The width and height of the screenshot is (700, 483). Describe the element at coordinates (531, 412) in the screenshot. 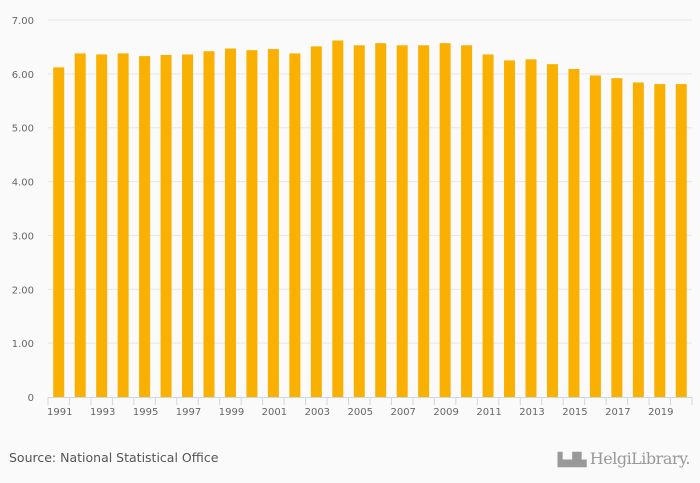

I see `x-tick-label: 2013` at that location.